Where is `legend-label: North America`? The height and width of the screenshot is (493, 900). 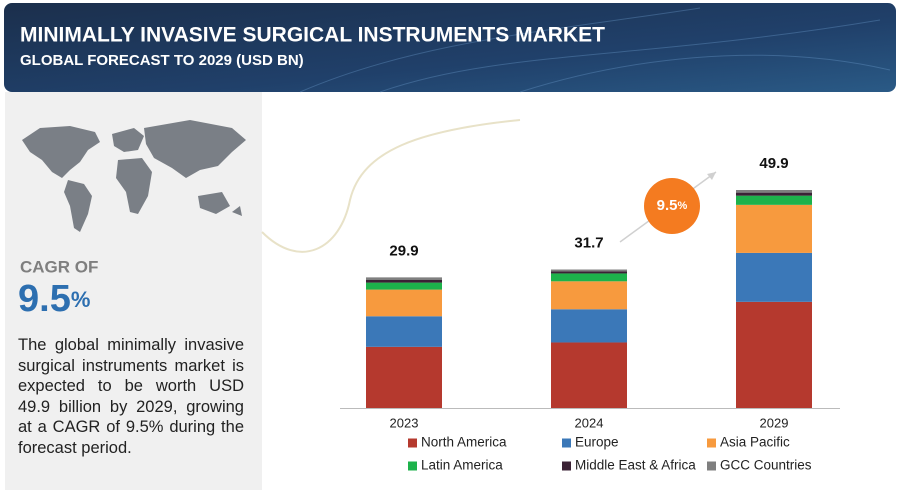
legend-label: North America is located at coordinates (464, 442).